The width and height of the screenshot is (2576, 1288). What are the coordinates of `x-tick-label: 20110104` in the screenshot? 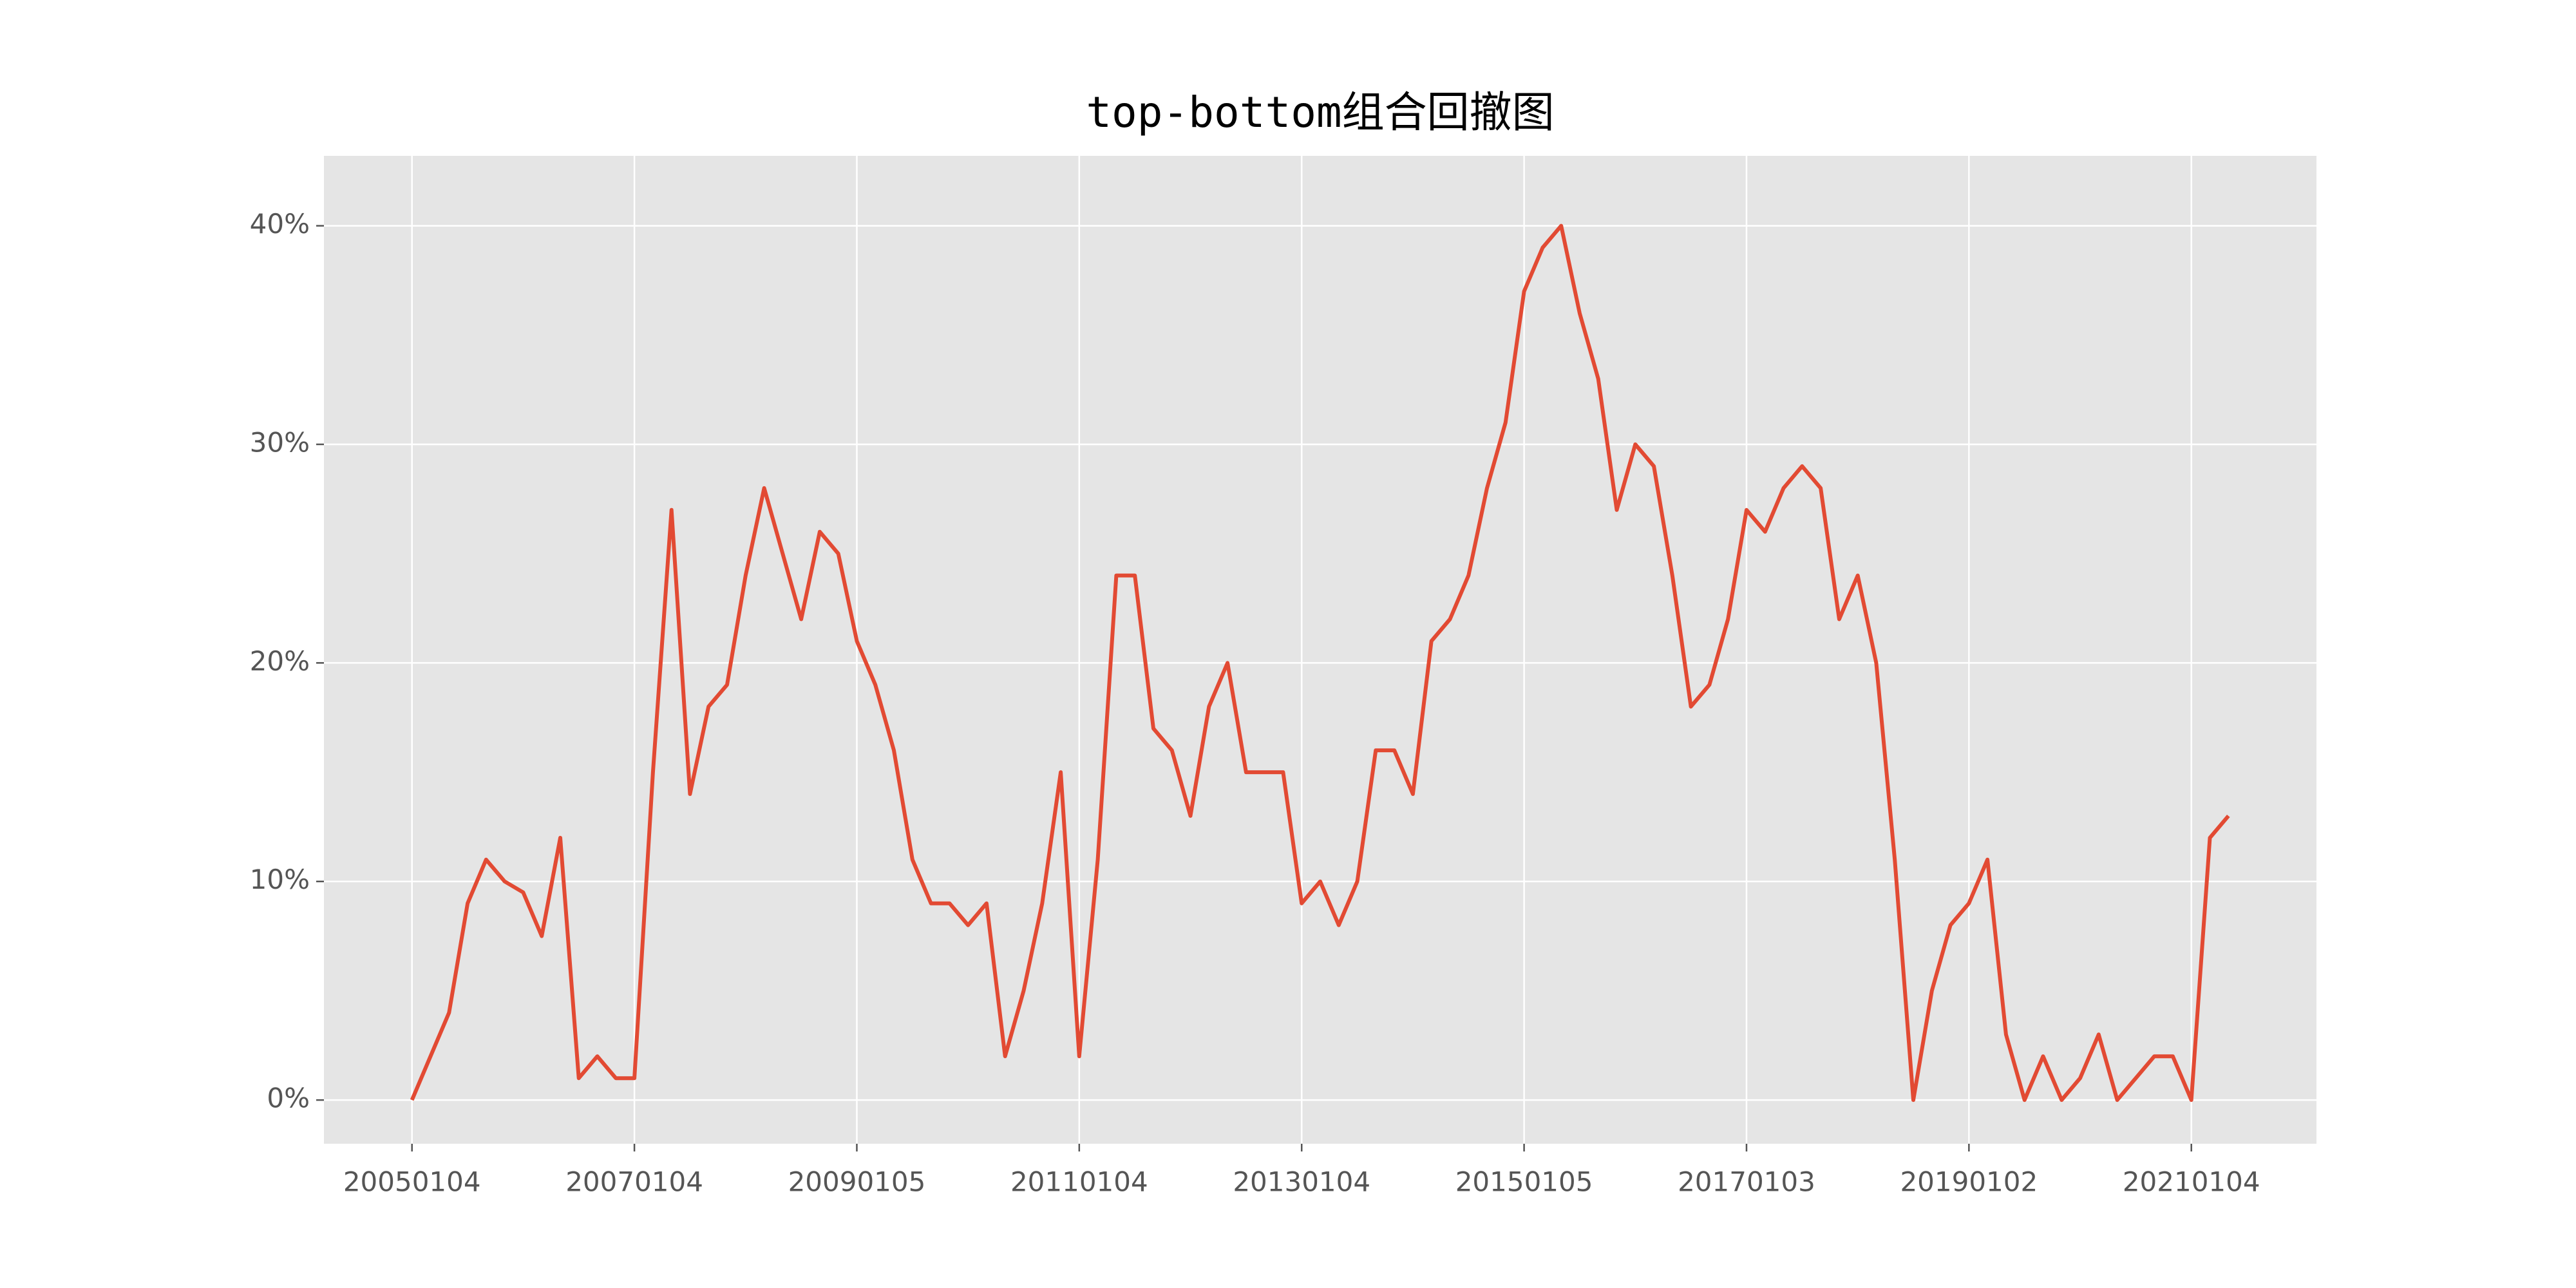 It's located at (1079, 1182).